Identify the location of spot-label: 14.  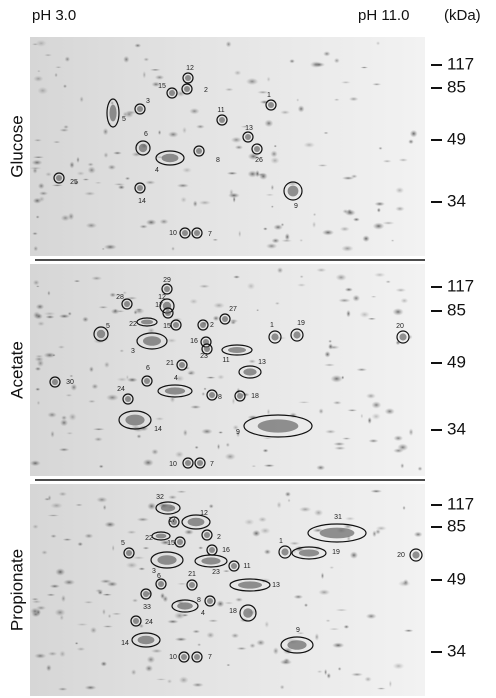
(125, 643).